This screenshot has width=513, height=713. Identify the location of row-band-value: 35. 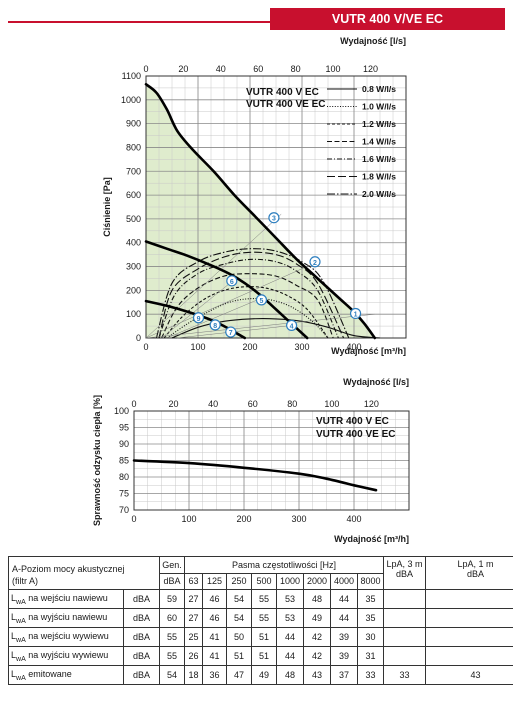
(371, 599).